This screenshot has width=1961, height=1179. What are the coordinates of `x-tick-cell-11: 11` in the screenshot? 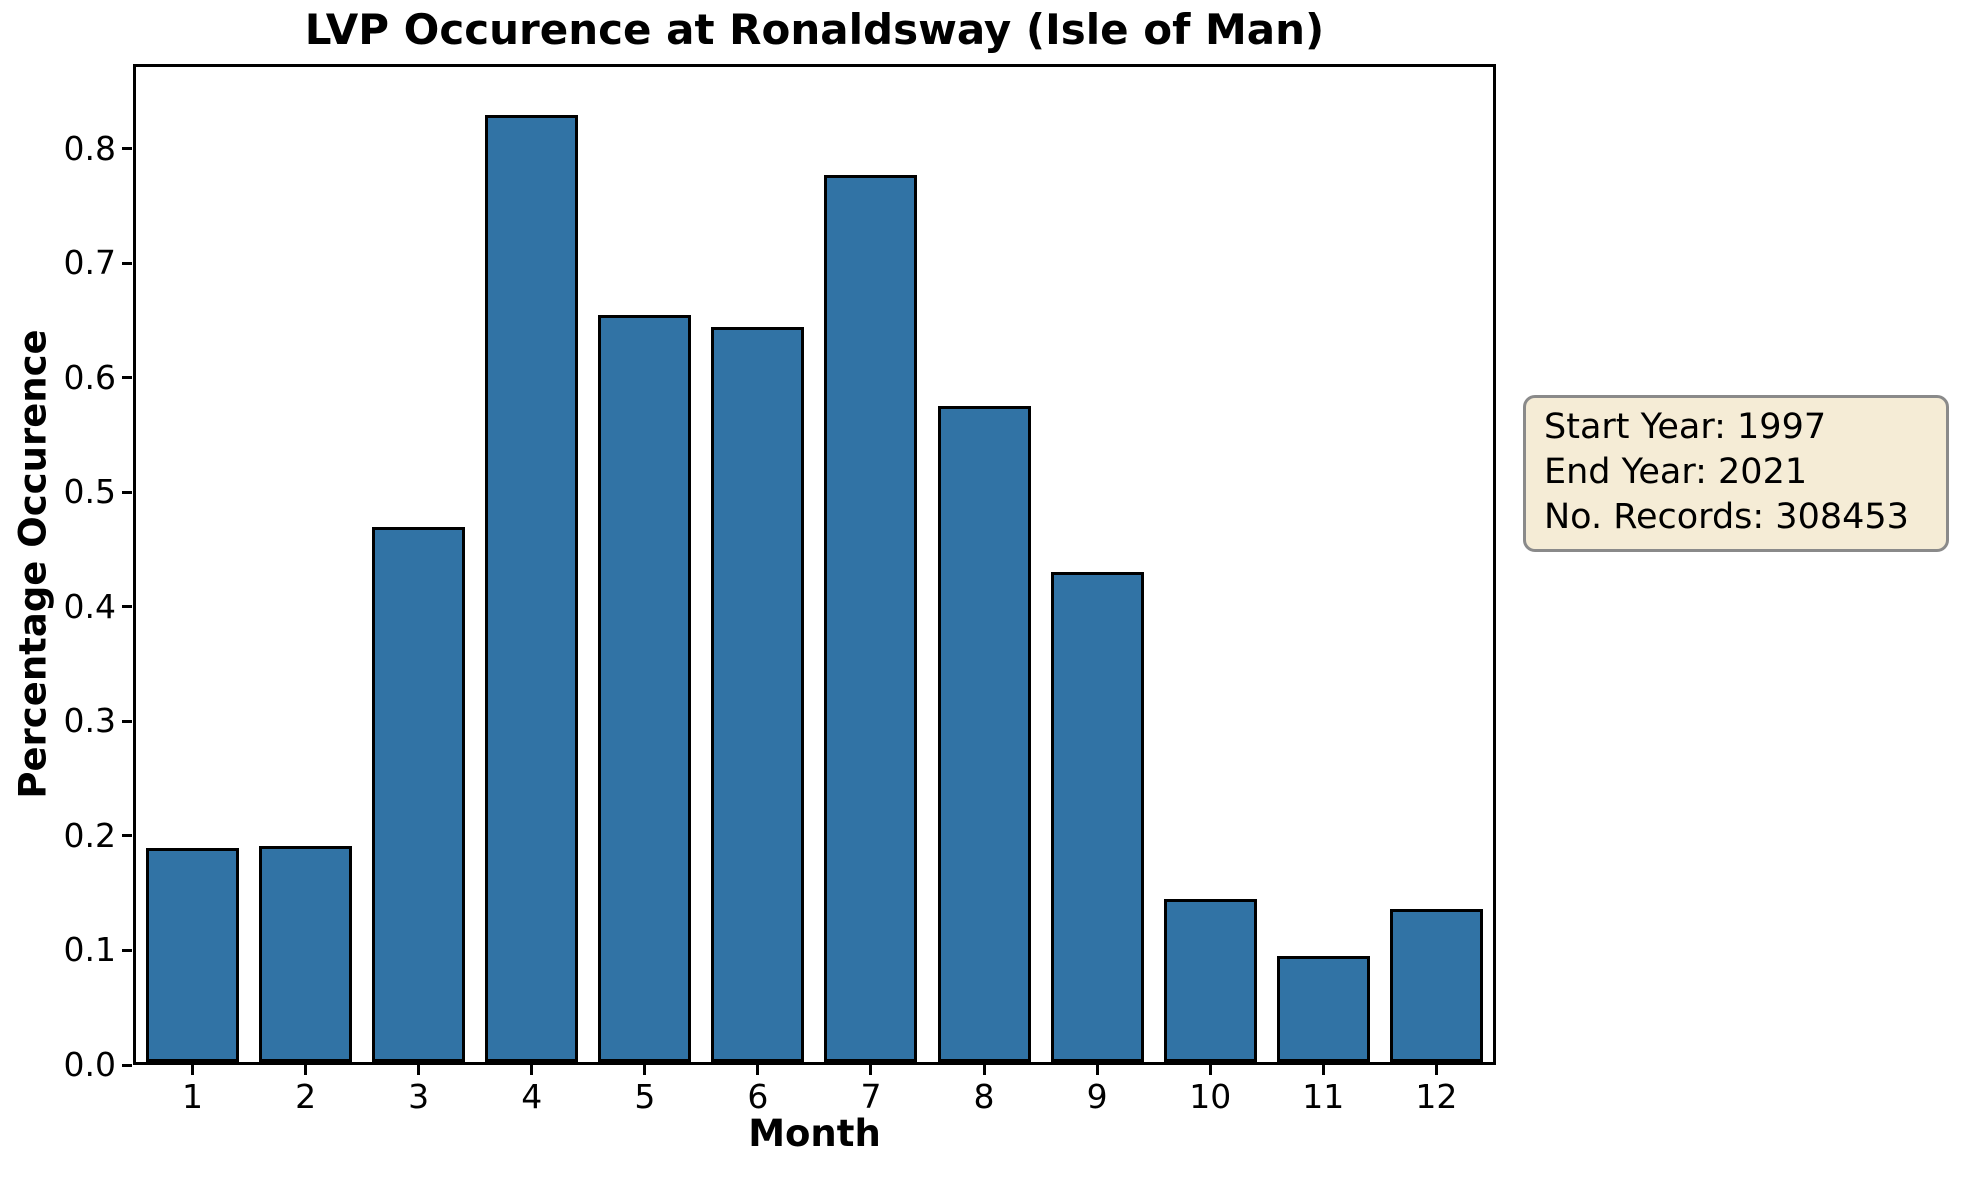 It's located at (1323, 1090).